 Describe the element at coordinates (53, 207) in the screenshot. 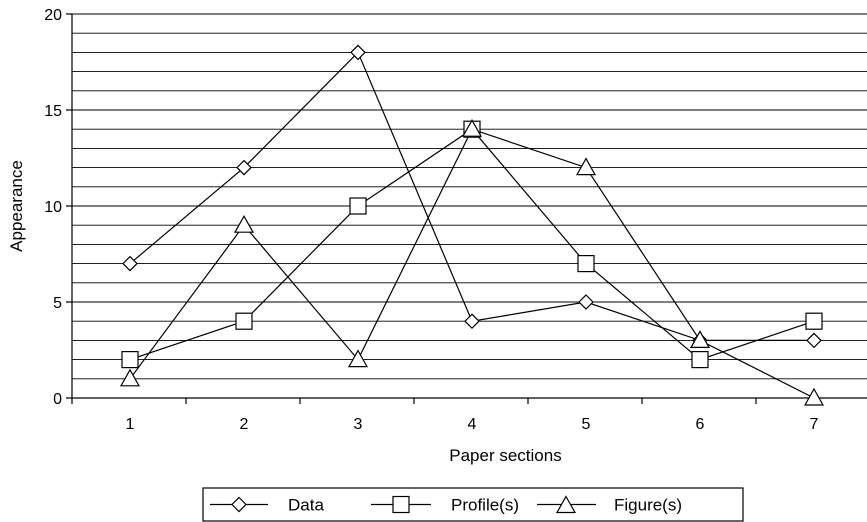

I see `y-tick-label: 10` at that location.